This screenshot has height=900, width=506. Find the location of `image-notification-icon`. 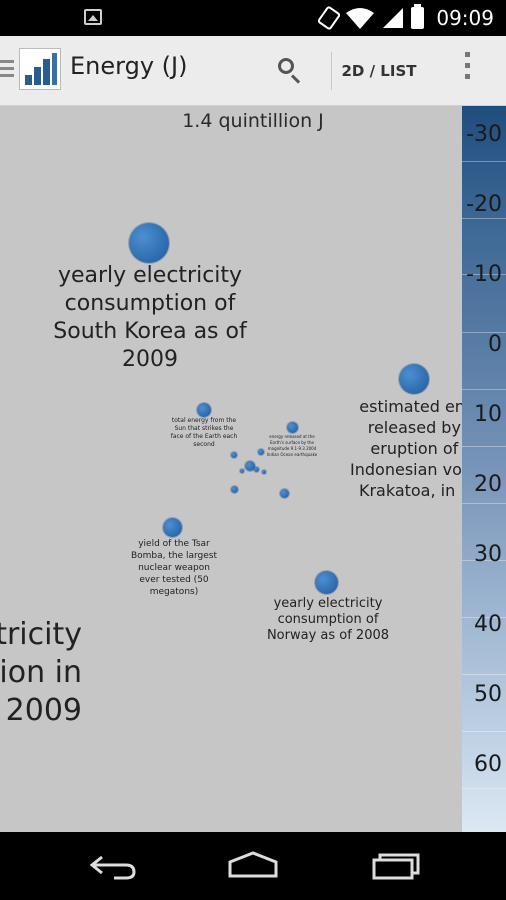

image-notification-icon is located at coordinates (93, 17).